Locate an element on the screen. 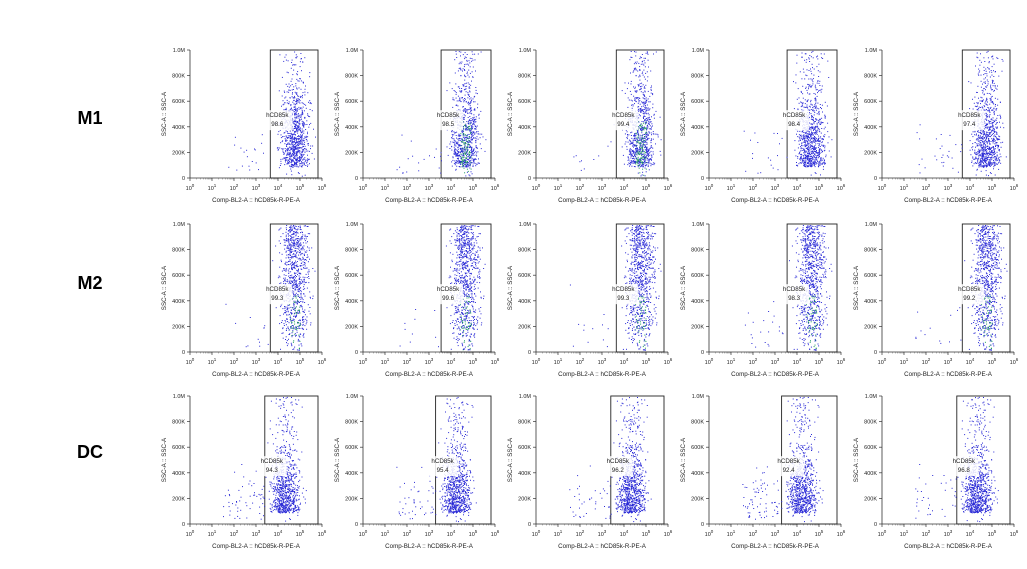  y-tick-label: 800K is located at coordinates (351, 77).